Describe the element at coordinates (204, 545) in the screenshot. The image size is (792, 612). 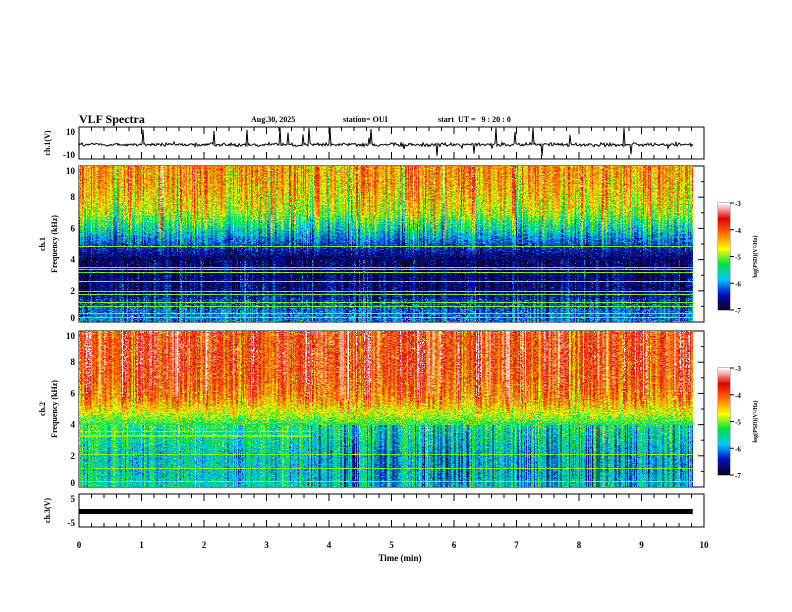
I see `x-tick-label: 2` at that location.